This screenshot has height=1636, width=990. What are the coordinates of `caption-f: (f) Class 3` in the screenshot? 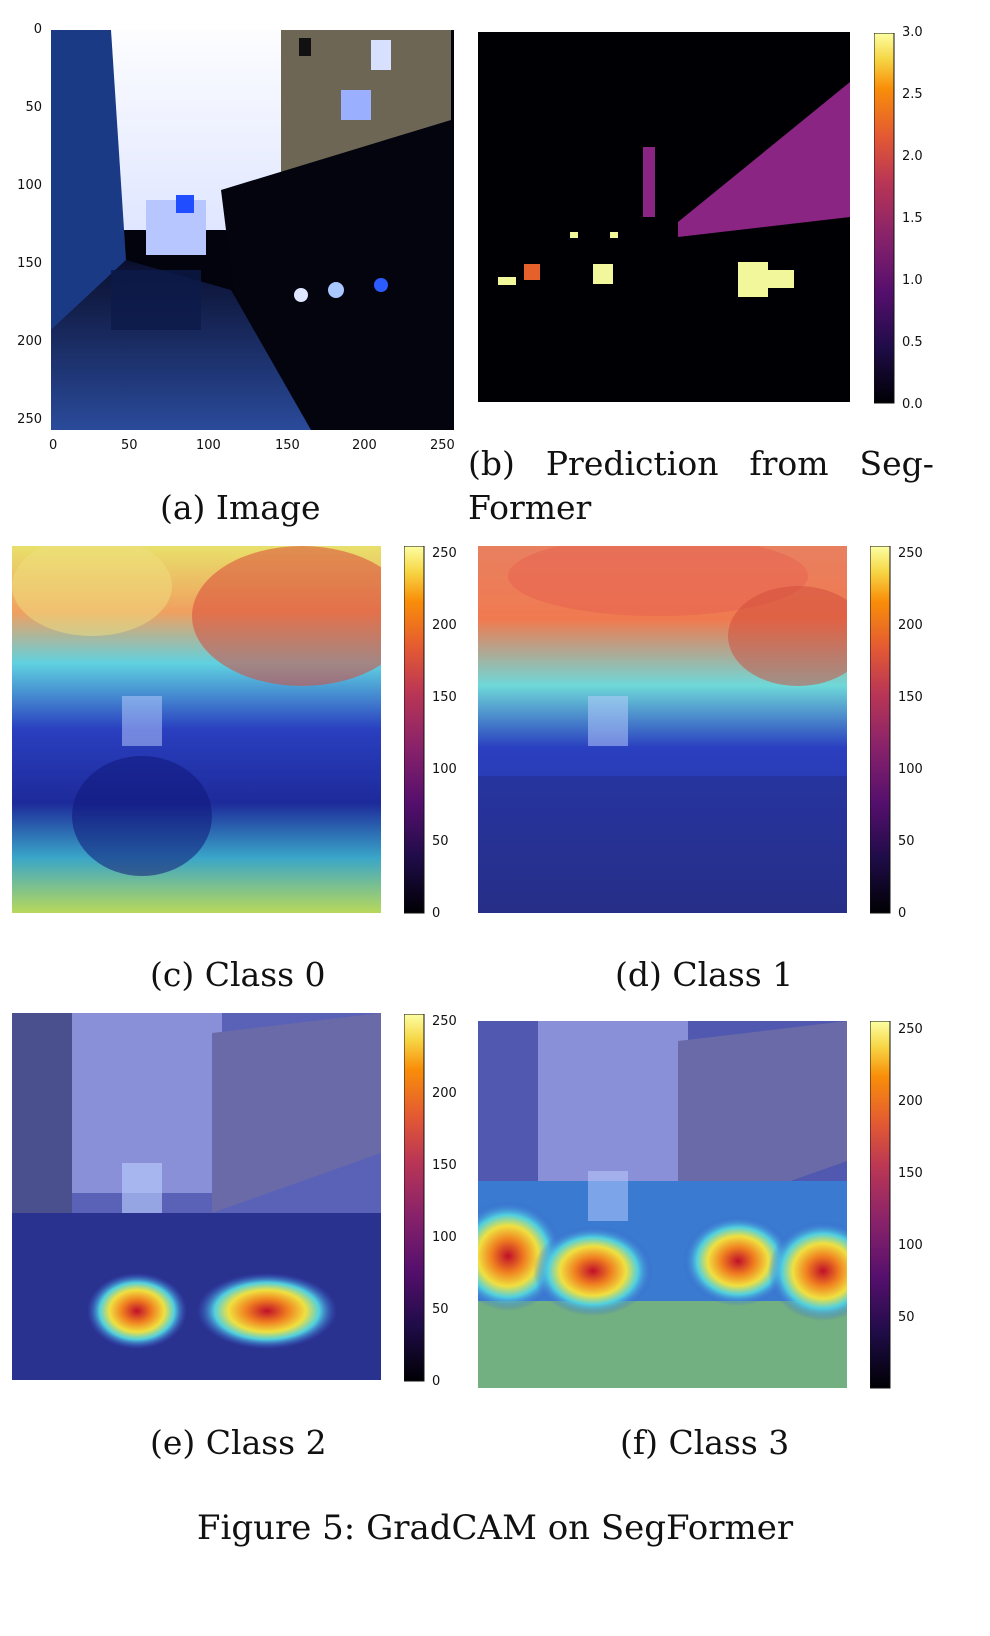 It's located at (705, 1442).